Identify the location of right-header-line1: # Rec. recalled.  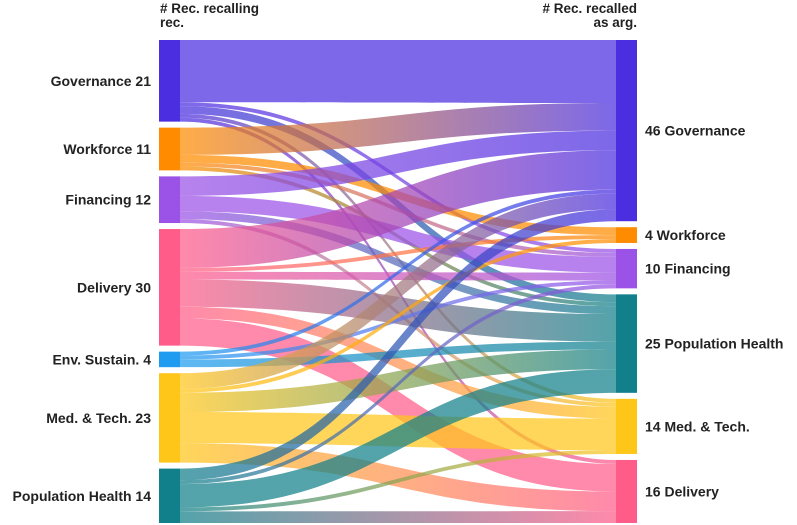
(589, 8).